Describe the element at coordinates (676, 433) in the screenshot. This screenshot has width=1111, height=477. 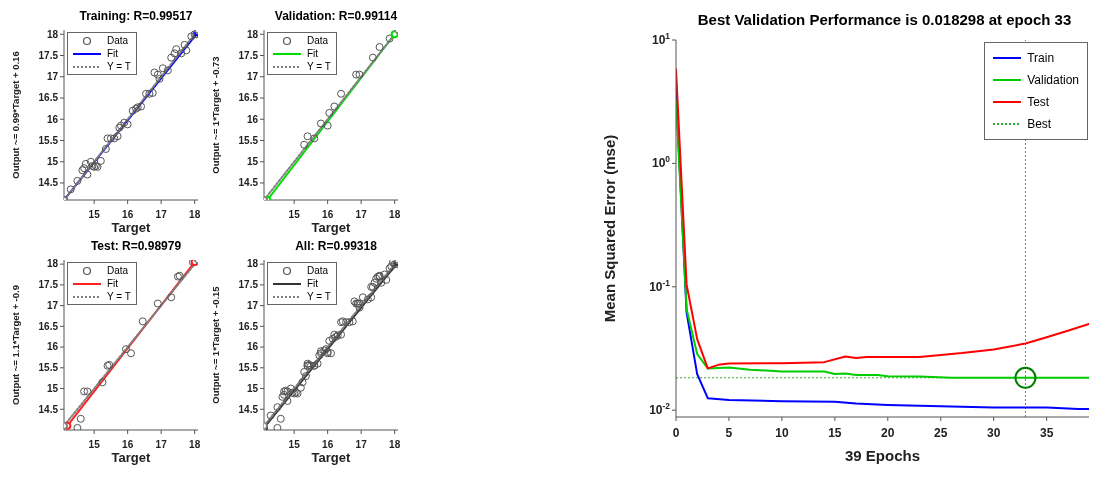
I see `x-tick-label: 0` at that location.